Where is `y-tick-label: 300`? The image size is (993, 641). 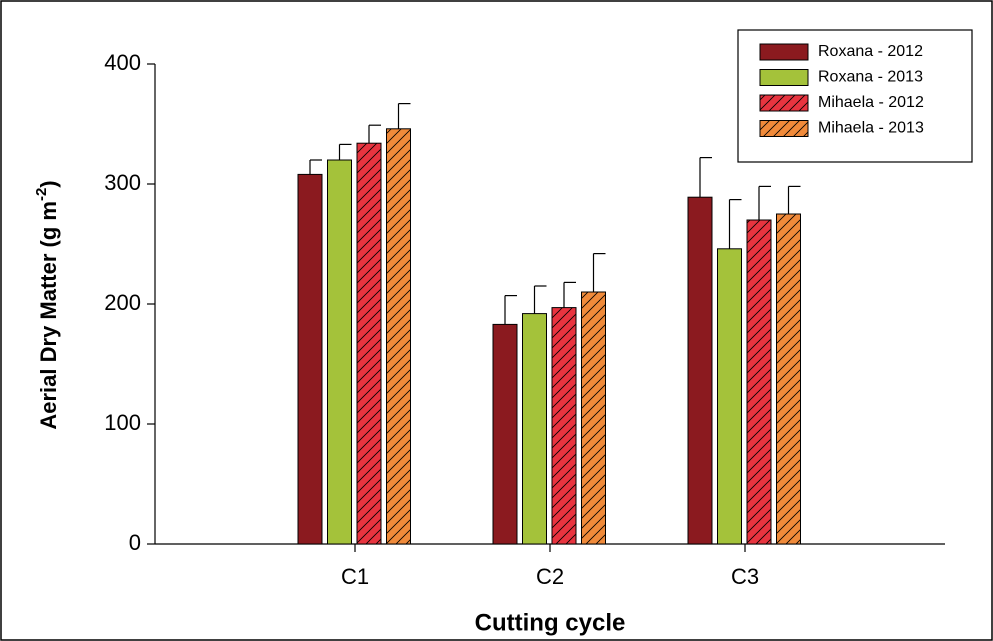 y-tick-label: 300 is located at coordinates (122, 182).